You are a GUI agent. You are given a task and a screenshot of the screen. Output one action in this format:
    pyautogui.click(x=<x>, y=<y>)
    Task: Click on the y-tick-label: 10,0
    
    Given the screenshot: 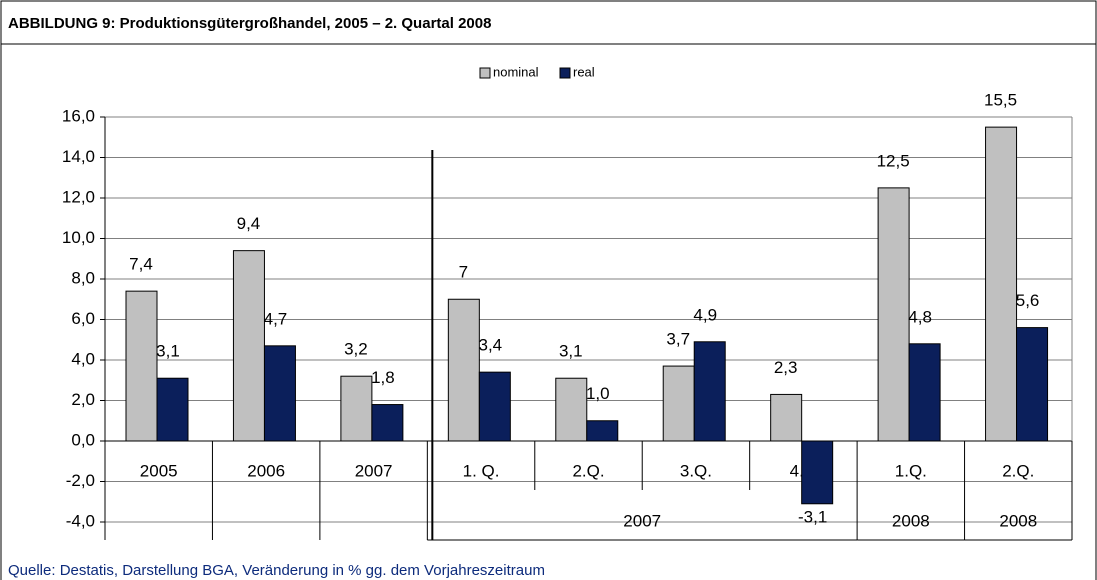 What is the action you would take?
    pyautogui.click(x=78, y=237)
    